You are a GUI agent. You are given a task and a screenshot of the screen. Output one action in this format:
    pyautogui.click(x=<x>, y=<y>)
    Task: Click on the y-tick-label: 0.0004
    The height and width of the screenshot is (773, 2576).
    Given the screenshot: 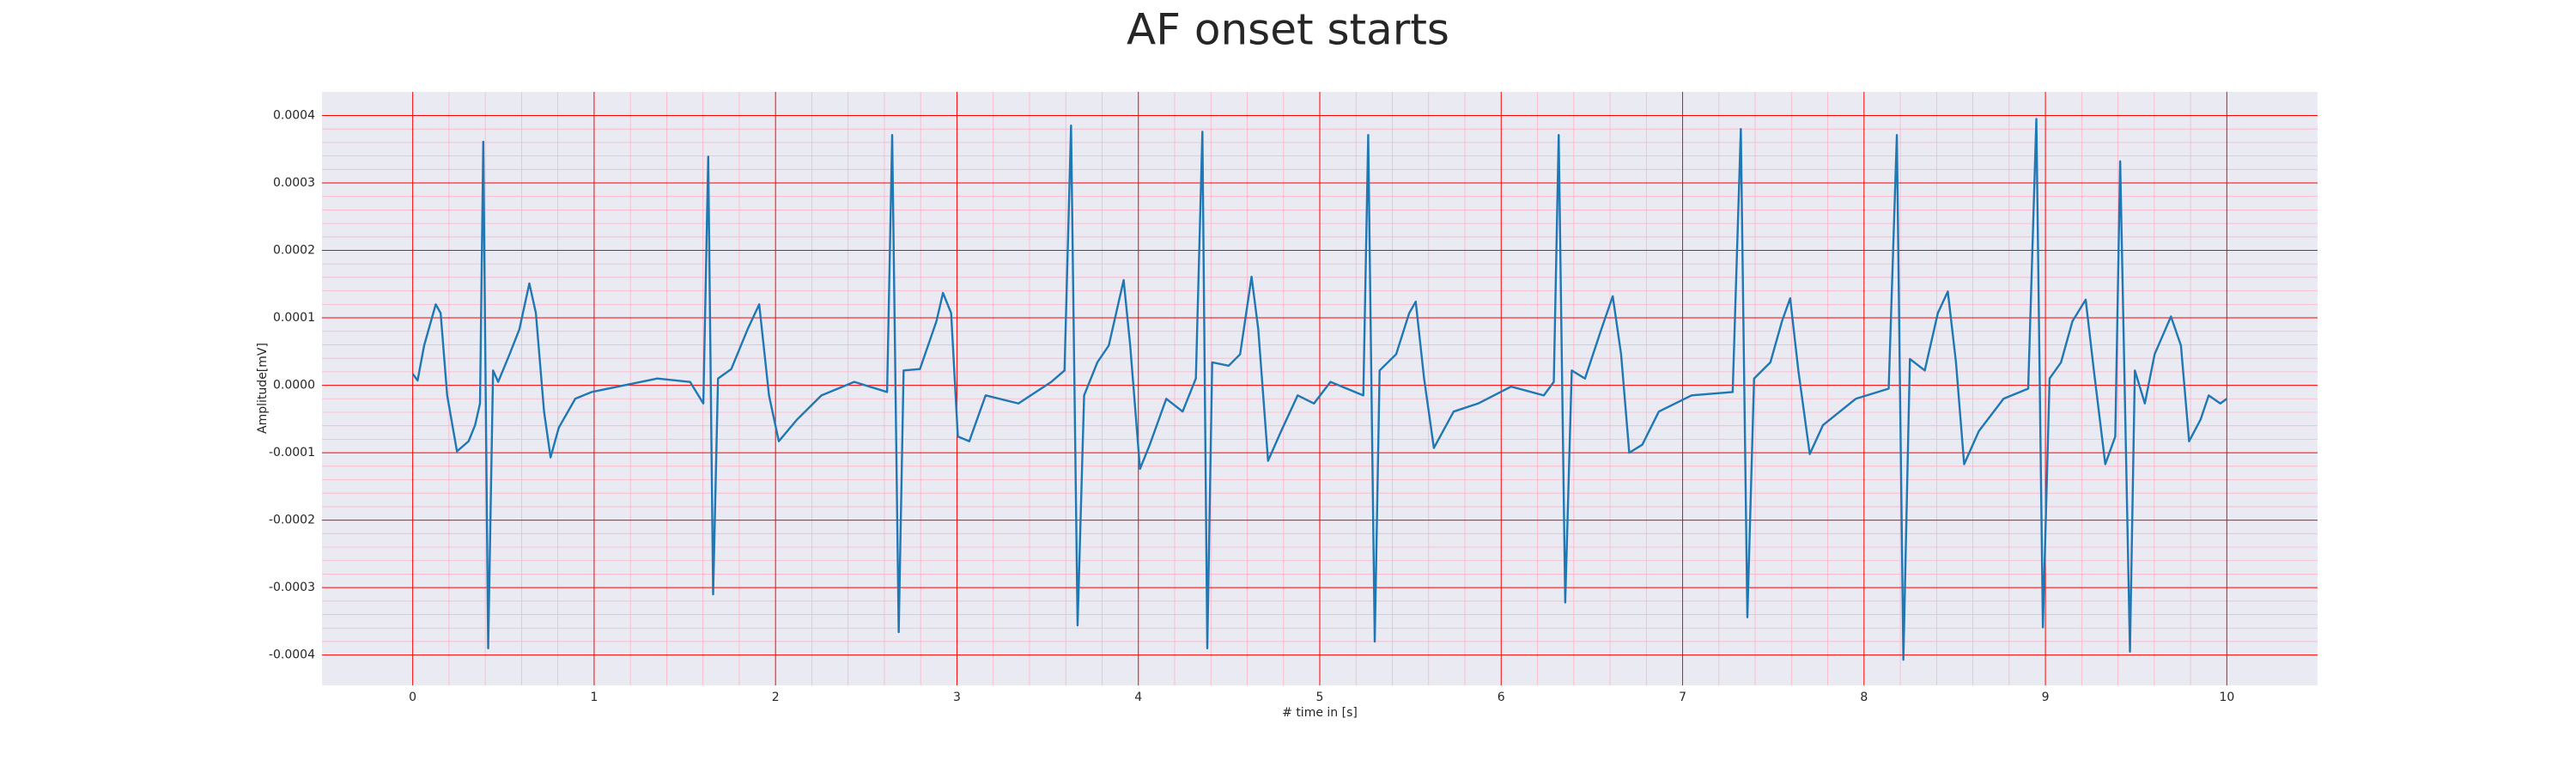 What is the action you would take?
    pyautogui.click(x=294, y=115)
    